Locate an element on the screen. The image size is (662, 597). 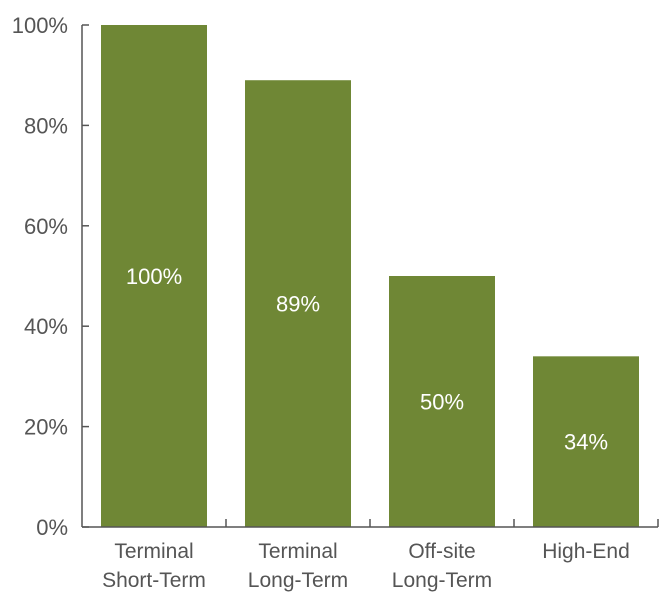
bar-value-label: 100% is located at coordinates (154, 276).